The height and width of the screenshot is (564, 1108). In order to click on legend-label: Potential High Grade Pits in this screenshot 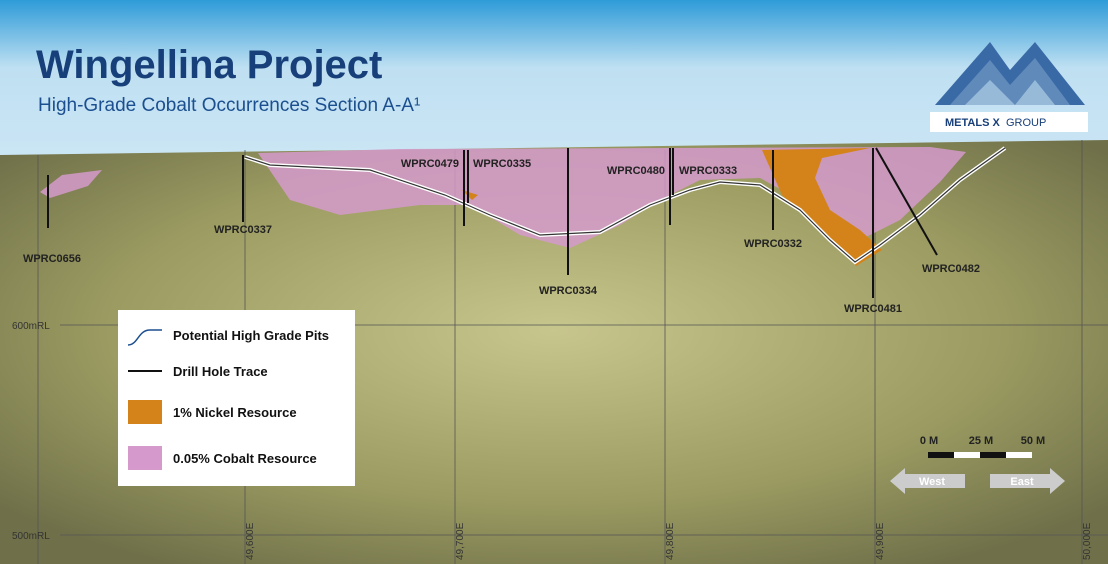, I will do `click(251, 335)`.